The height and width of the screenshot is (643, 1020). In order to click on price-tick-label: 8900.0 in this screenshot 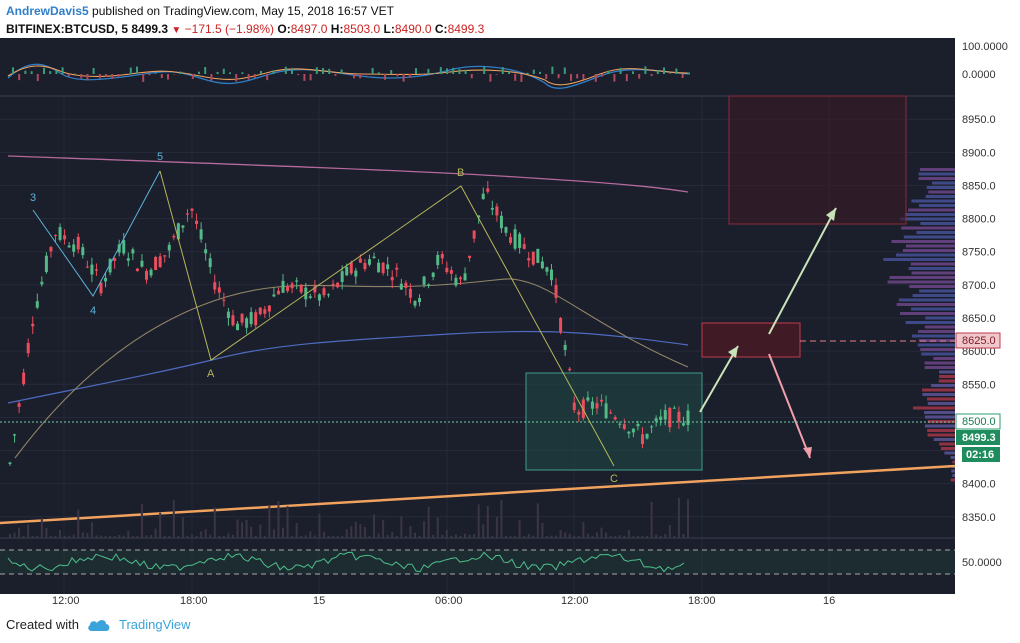, I will do `click(979, 153)`.